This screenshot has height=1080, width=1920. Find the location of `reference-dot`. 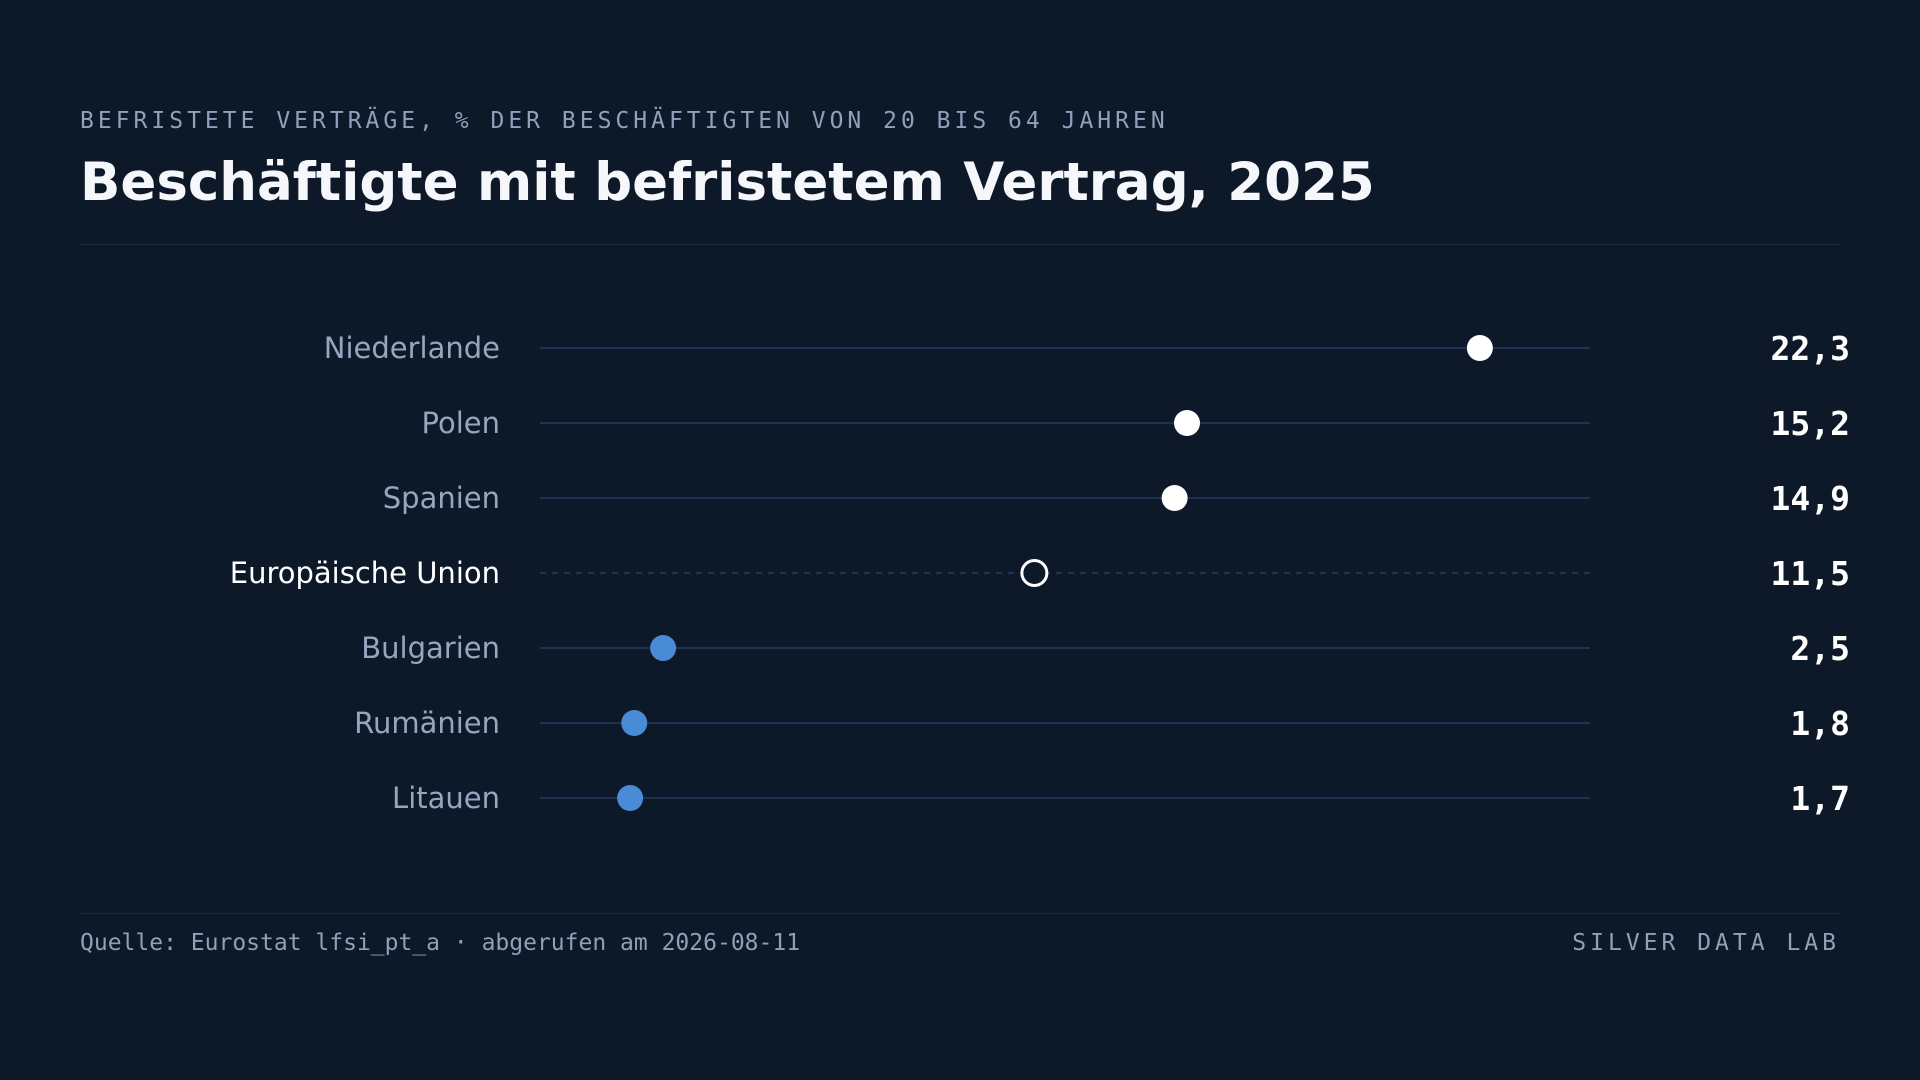

reference-dot is located at coordinates (1034, 573).